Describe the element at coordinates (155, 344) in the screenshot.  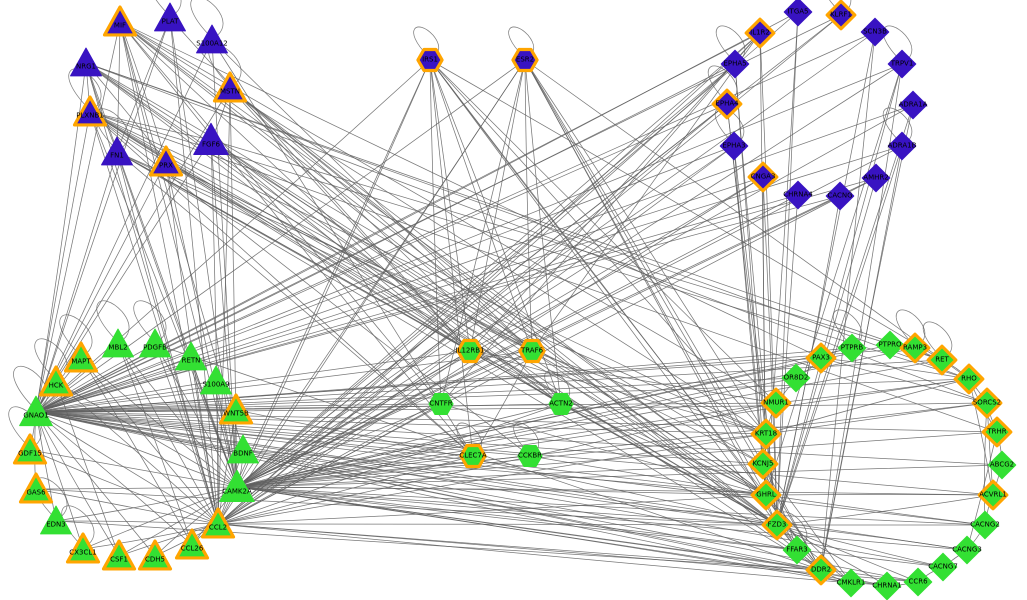
I see `graph-node-pdgfb: PDGFB` at that location.